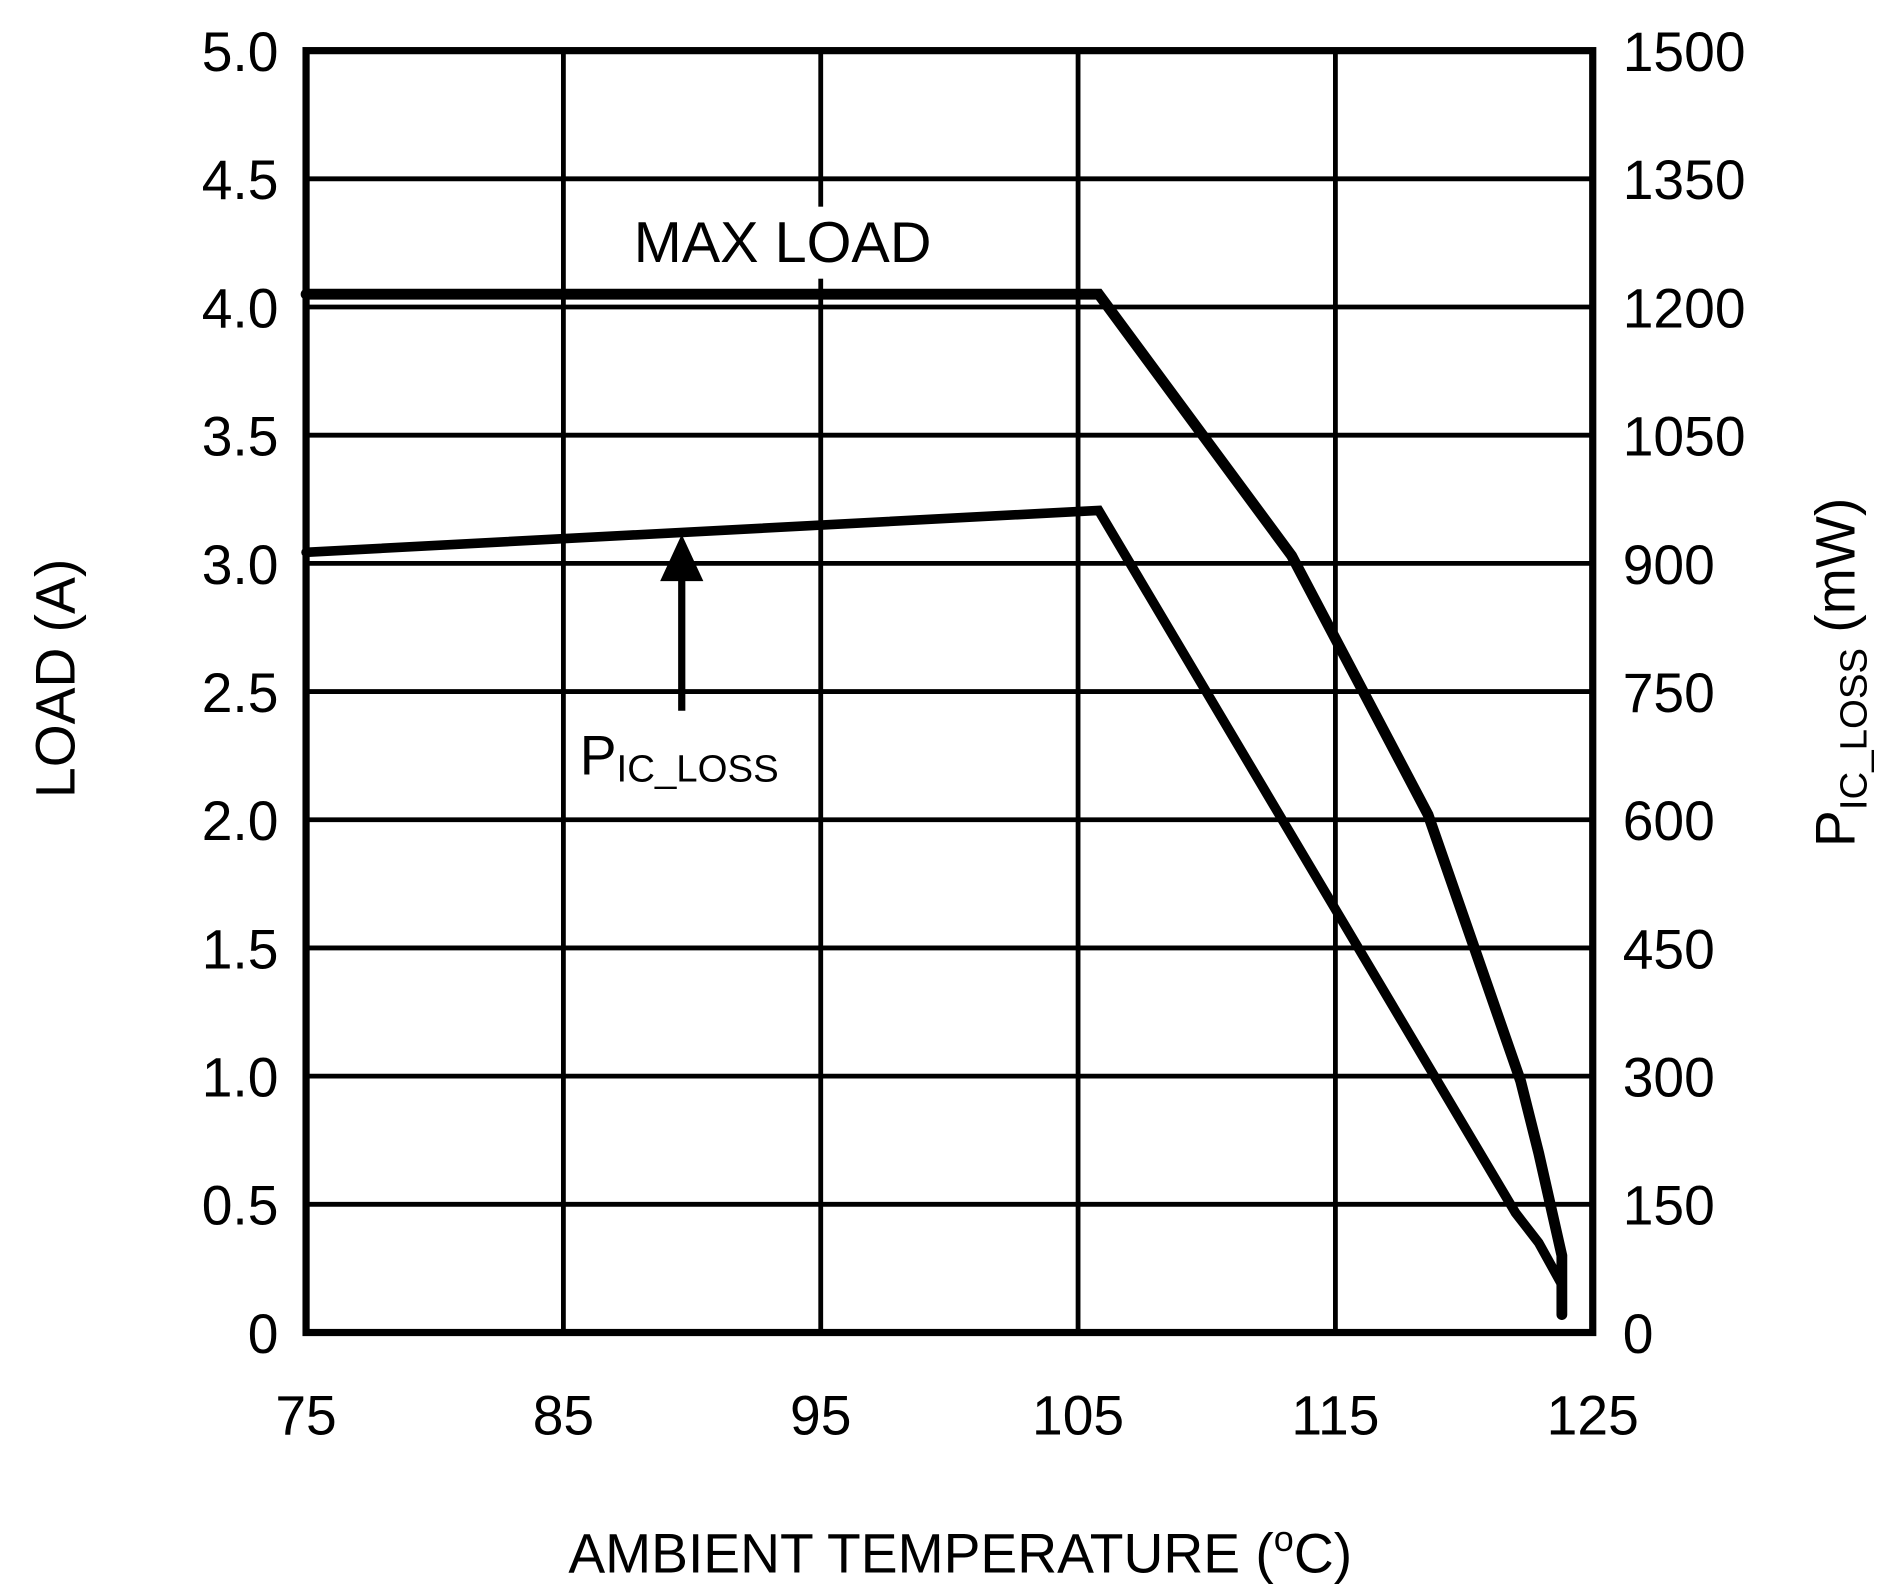  What do you see at coordinates (1638, 1334) in the screenshot?
I see `y2-tick-label: 0` at bounding box center [1638, 1334].